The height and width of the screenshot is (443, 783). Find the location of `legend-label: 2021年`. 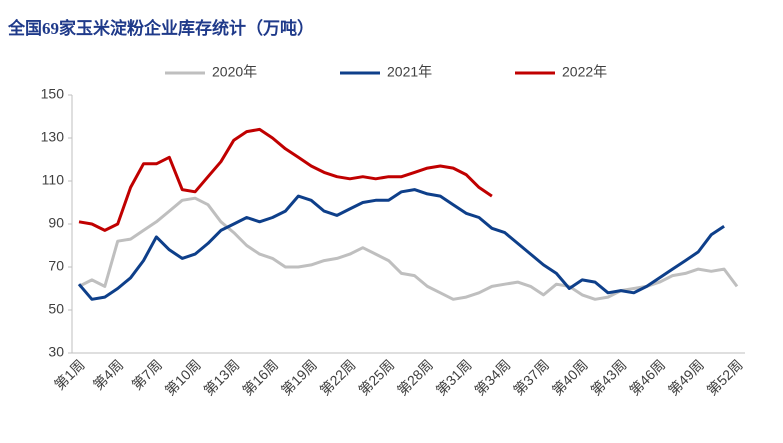

legend-label: 2021年 is located at coordinates (409, 72).